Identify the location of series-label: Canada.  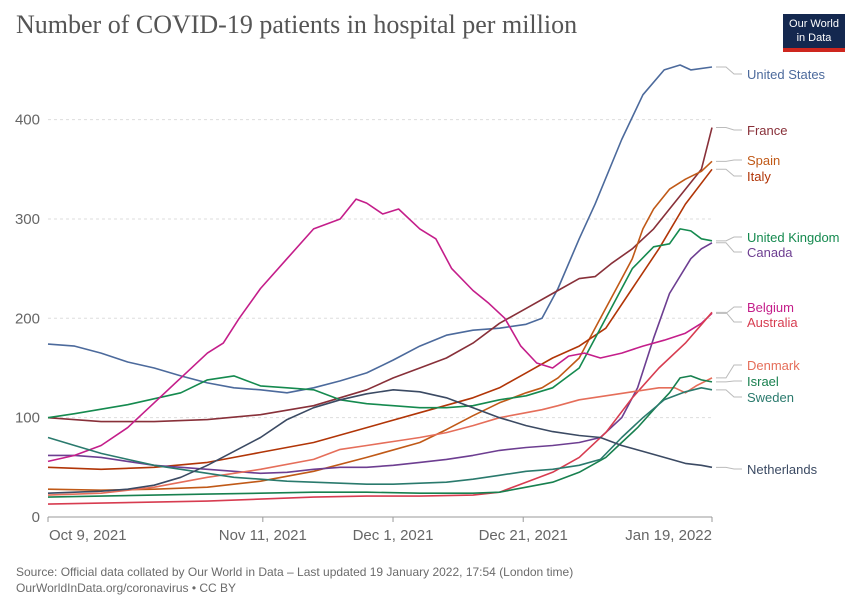
(770, 252).